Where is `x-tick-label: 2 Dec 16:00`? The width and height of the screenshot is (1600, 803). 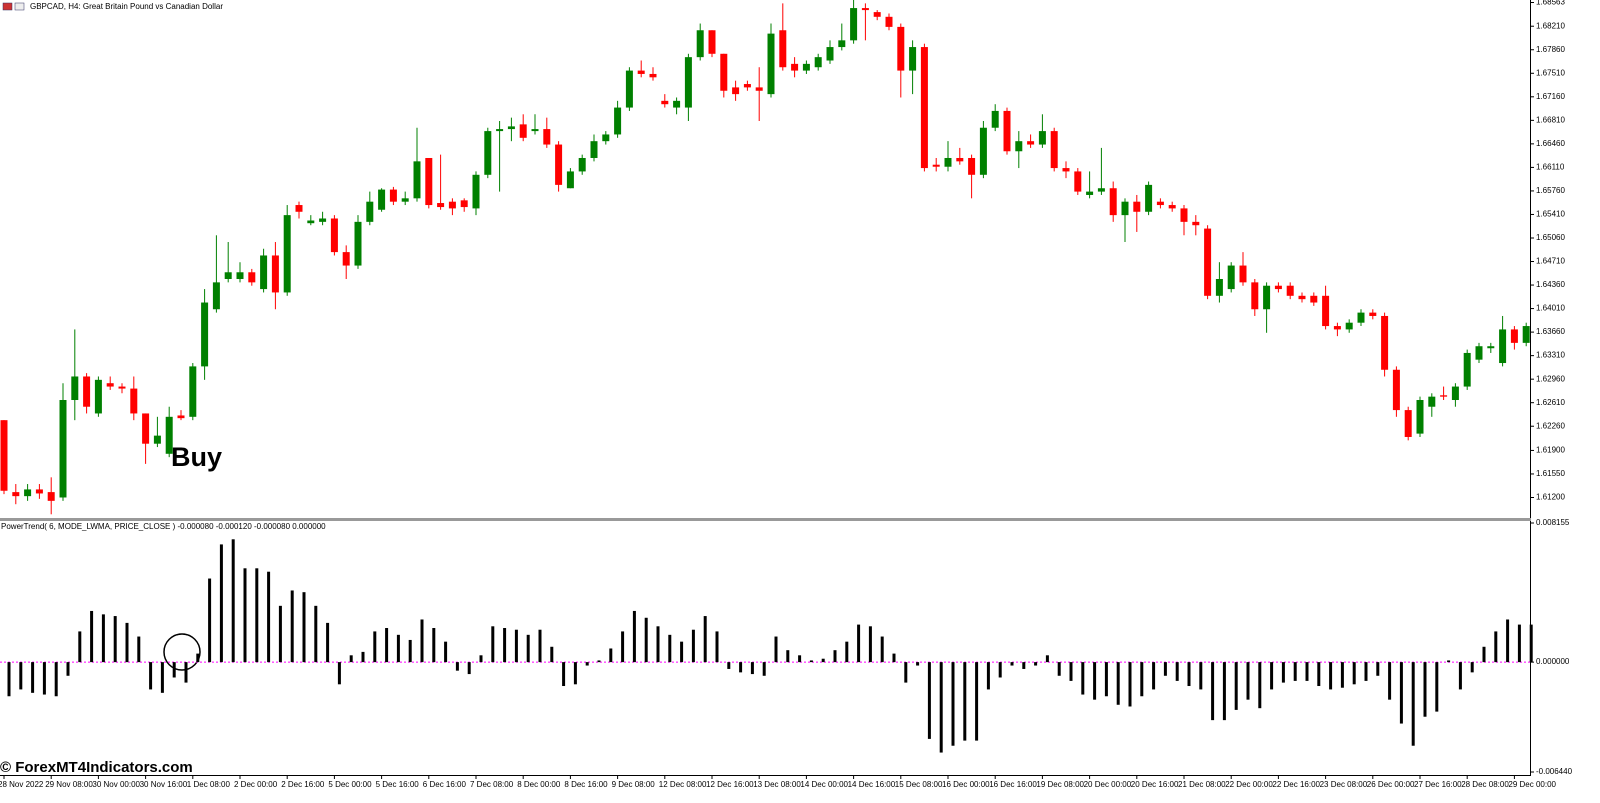
x-tick-label: 2 Dec 16:00 is located at coordinates (303, 784).